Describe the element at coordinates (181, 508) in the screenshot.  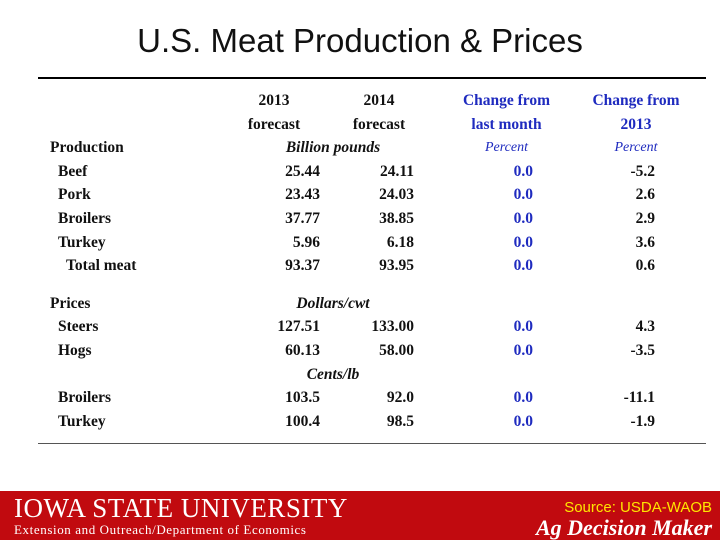
I see `university-logo: IOWA STATE UNIVERSITY` at that location.